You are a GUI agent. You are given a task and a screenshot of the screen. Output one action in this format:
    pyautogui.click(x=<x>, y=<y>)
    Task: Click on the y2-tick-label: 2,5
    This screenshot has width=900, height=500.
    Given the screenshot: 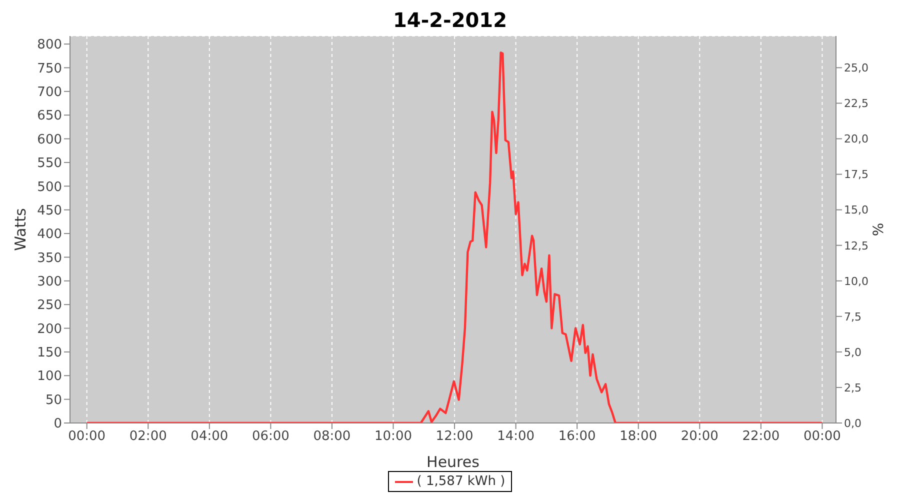 What is the action you would take?
    pyautogui.click(x=853, y=387)
    